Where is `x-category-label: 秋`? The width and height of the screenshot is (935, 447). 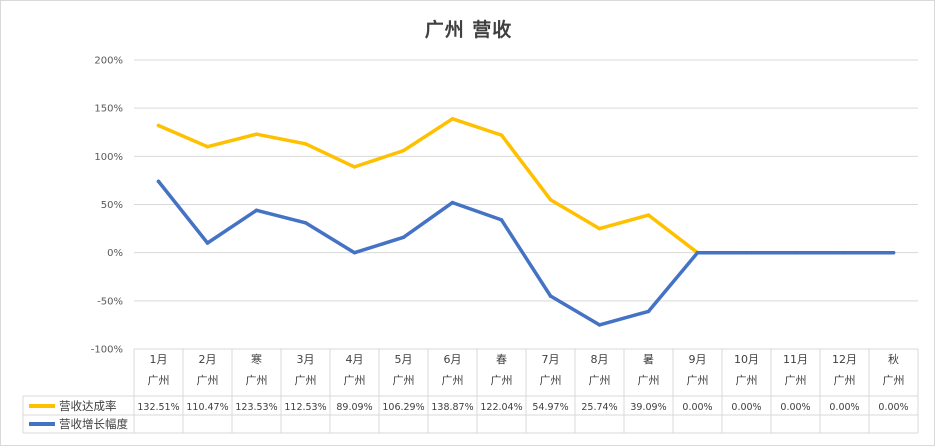 x-category-label: 秋 is located at coordinates (893, 359).